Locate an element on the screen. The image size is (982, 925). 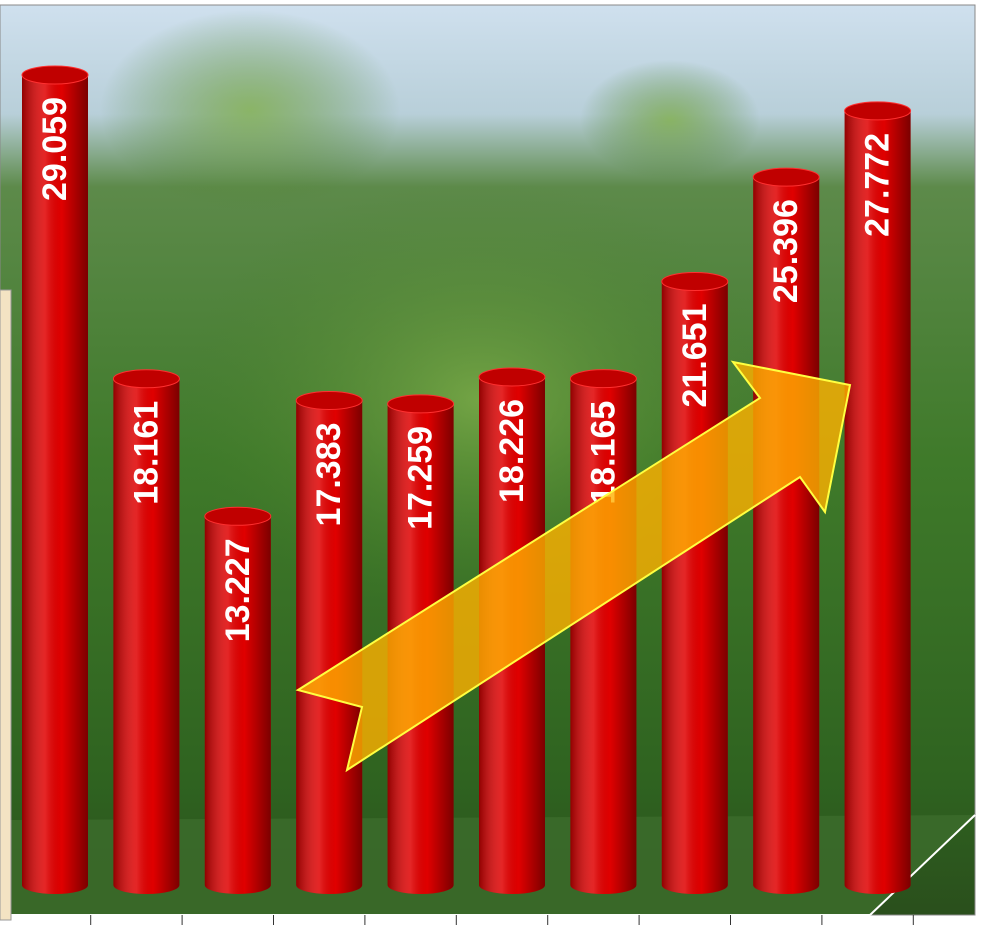
value-label: 13.227 is located at coordinates (238, 590).